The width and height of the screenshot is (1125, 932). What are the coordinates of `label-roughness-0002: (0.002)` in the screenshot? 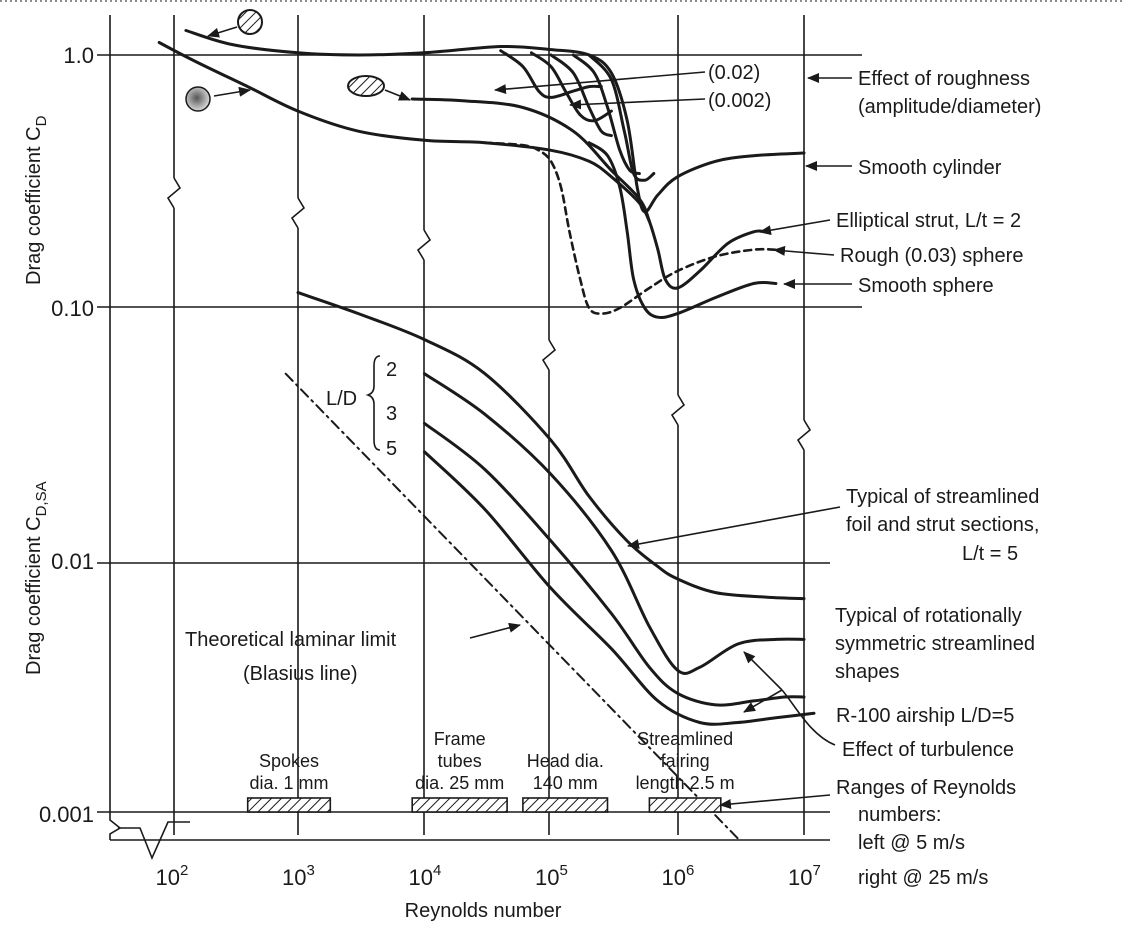 It's located at (739, 101).